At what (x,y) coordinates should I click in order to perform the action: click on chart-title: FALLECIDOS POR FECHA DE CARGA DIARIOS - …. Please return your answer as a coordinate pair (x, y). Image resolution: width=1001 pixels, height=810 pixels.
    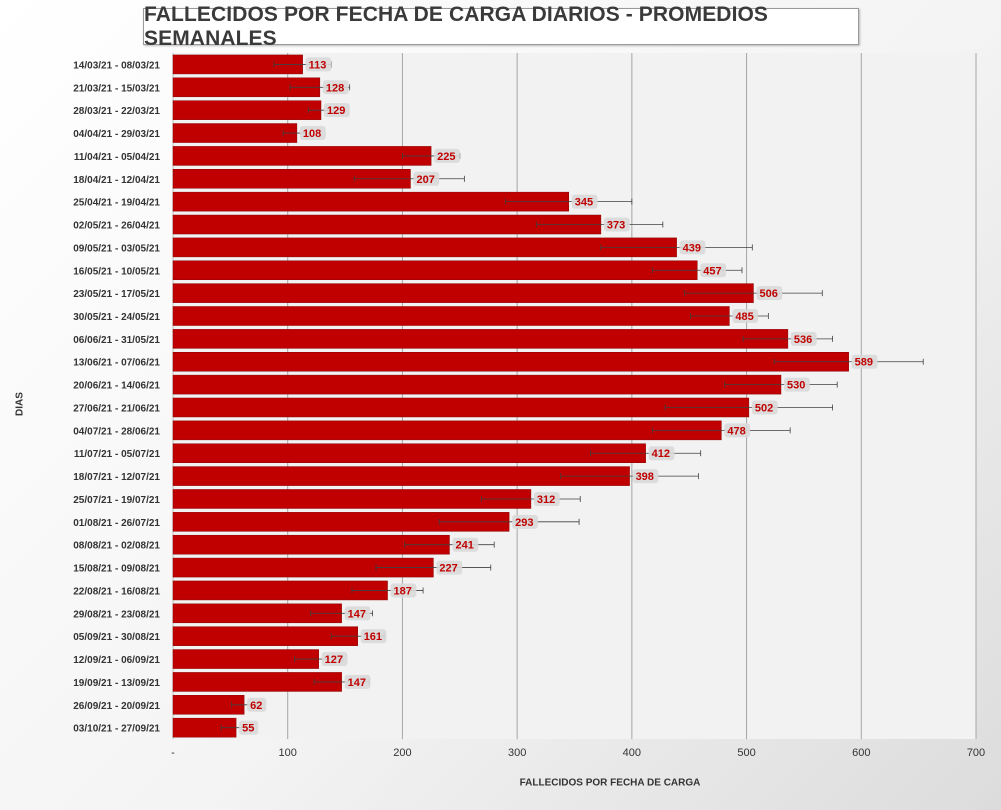
    Looking at the image, I should click on (501, 26).